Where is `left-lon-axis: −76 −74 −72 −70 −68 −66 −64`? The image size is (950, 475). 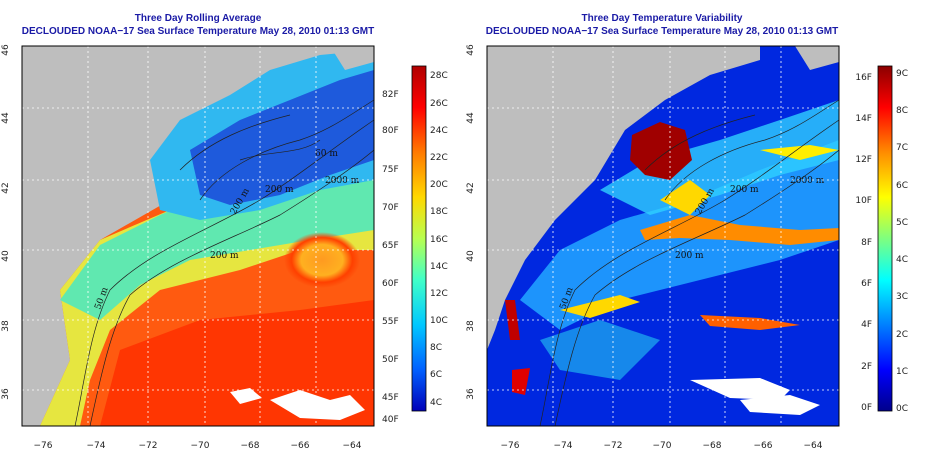 left-lon-axis: −76 −74 −72 −70 −68 −66 −64 is located at coordinates (198, 446).